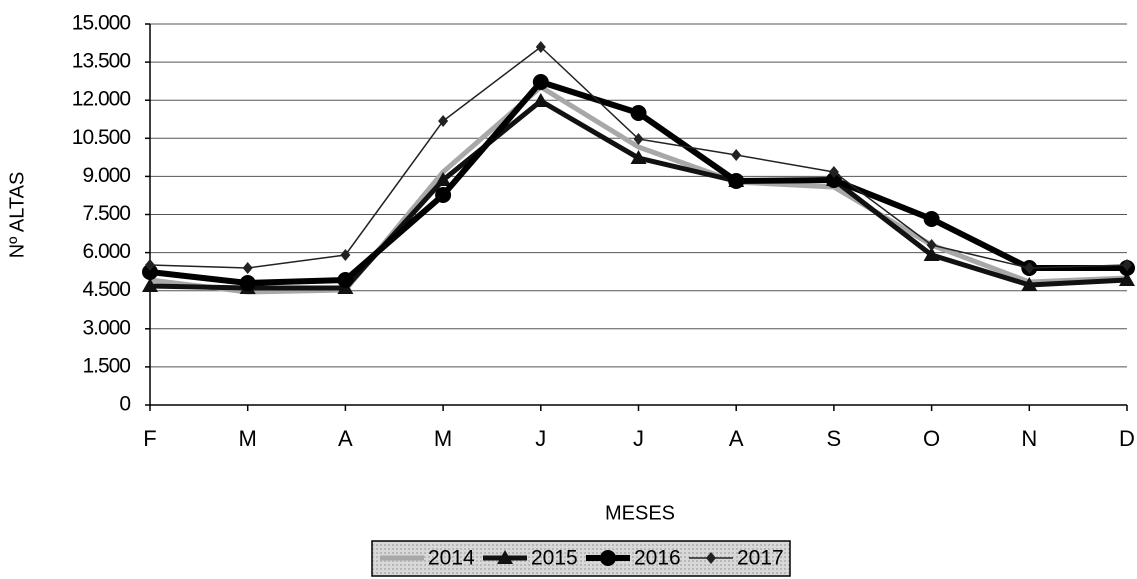  I want to click on y-axis-title: Nº ALTAS, so click(17, 215).